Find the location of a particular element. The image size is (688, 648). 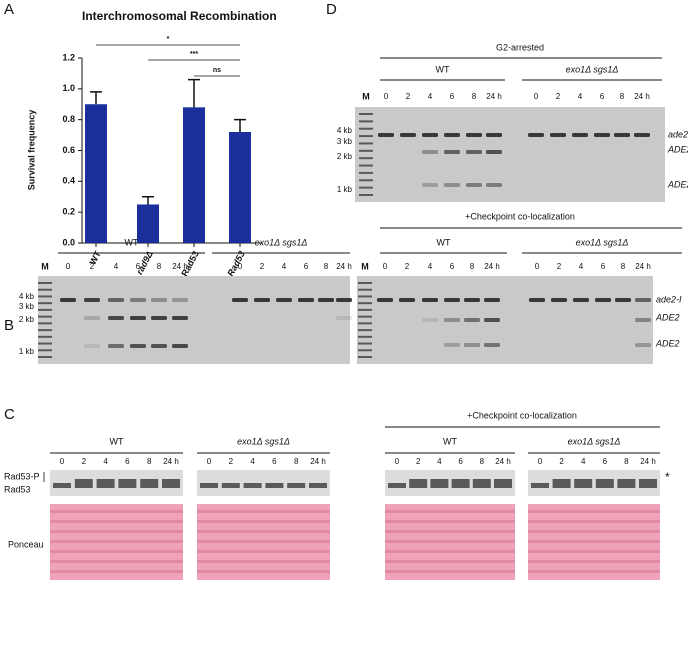

y-tick-label: 0.0 is located at coordinates (68, 242).